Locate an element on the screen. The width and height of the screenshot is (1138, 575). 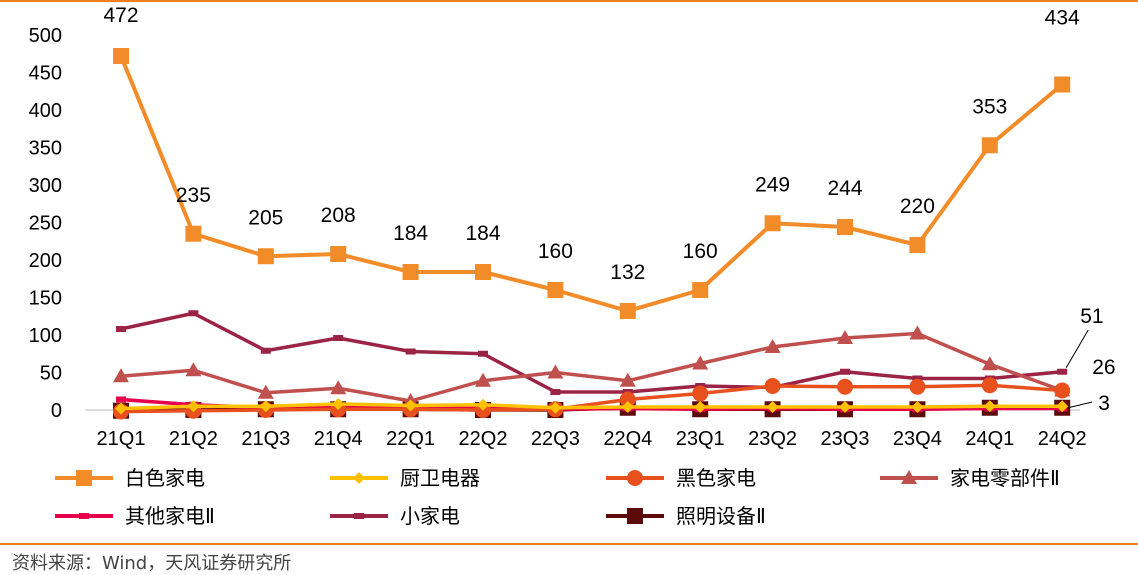
data-label: 353 is located at coordinates (989, 106).